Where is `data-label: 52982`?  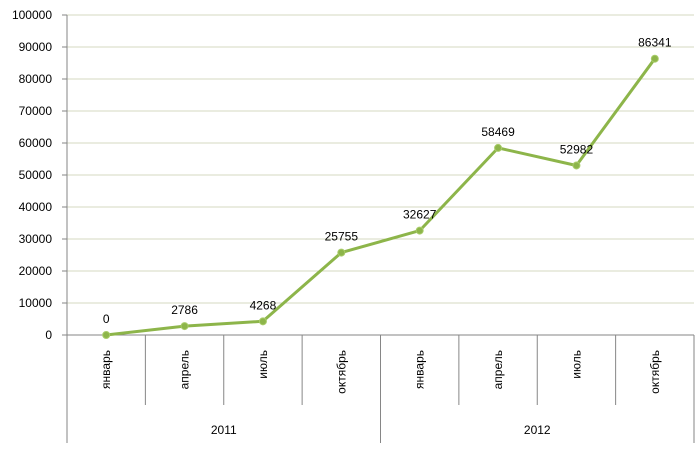 data-label: 52982 is located at coordinates (577, 149).